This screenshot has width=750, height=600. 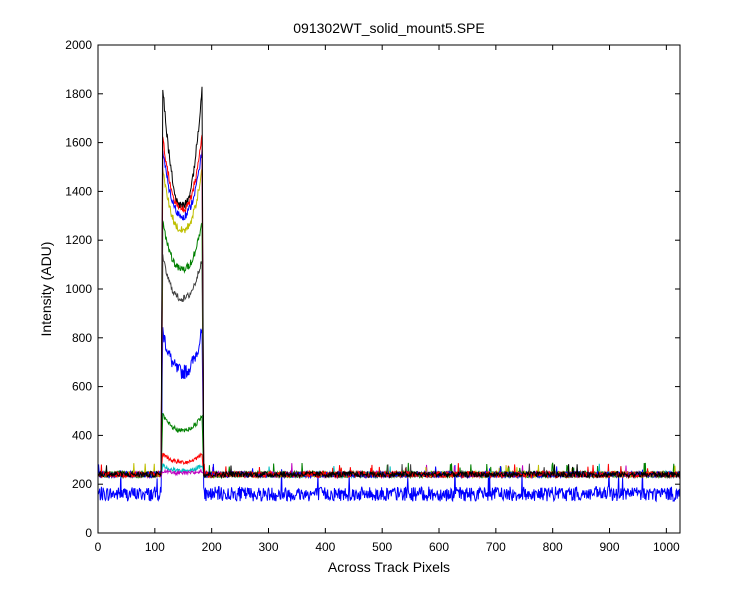 I want to click on x-tick-label: 200, so click(x=212, y=547).